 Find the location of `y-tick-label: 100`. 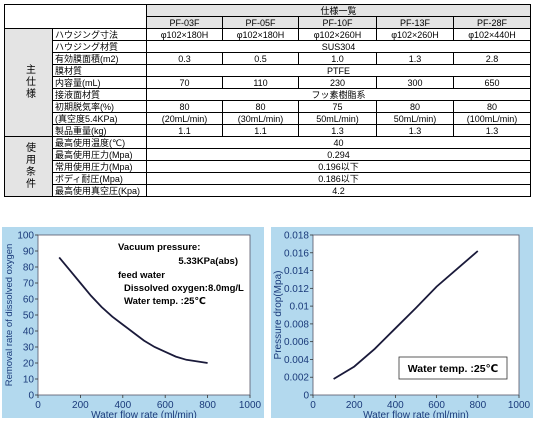

y-tick-label: 100 is located at coordinates (25, 236).